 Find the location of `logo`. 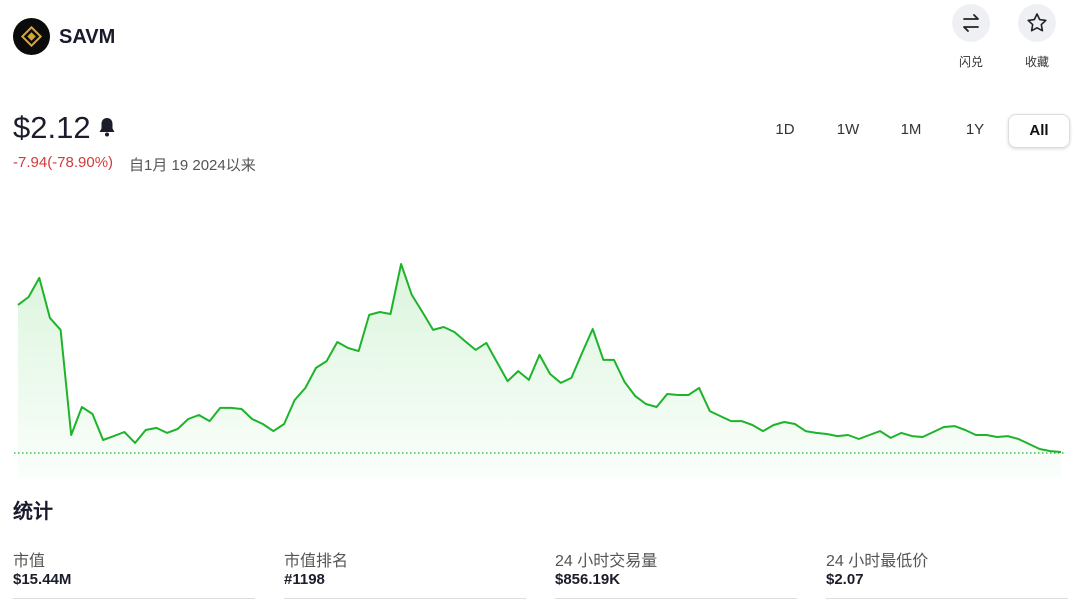

logo is located at coordinates (31, 36).